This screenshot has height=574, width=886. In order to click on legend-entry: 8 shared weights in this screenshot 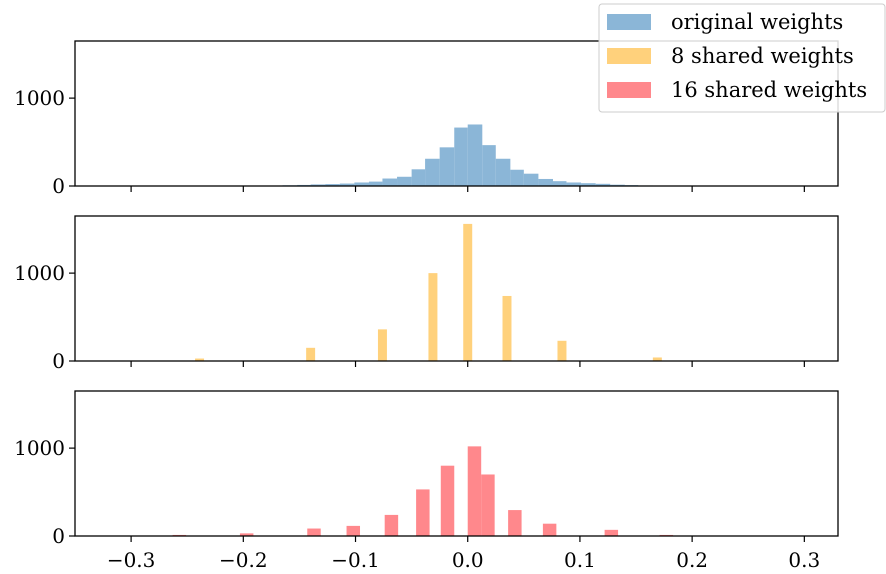, I will do `click(730, 56)`.